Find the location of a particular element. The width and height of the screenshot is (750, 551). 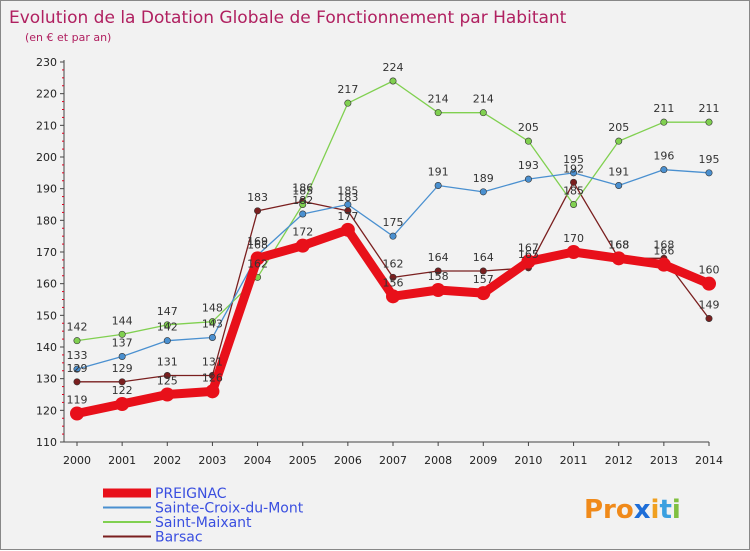

data-label: 169 is located at coordinates (257, 241).